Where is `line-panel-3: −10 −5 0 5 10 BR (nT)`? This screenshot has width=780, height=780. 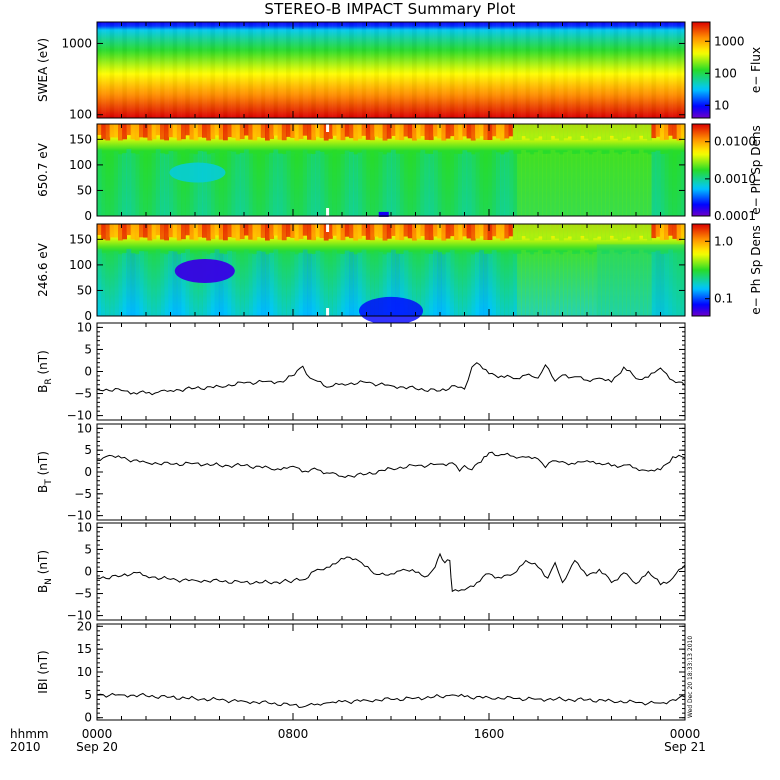 line-panel-3: −10 −5 0 5 10 BR (nT) is located at coordinates (361, 371).